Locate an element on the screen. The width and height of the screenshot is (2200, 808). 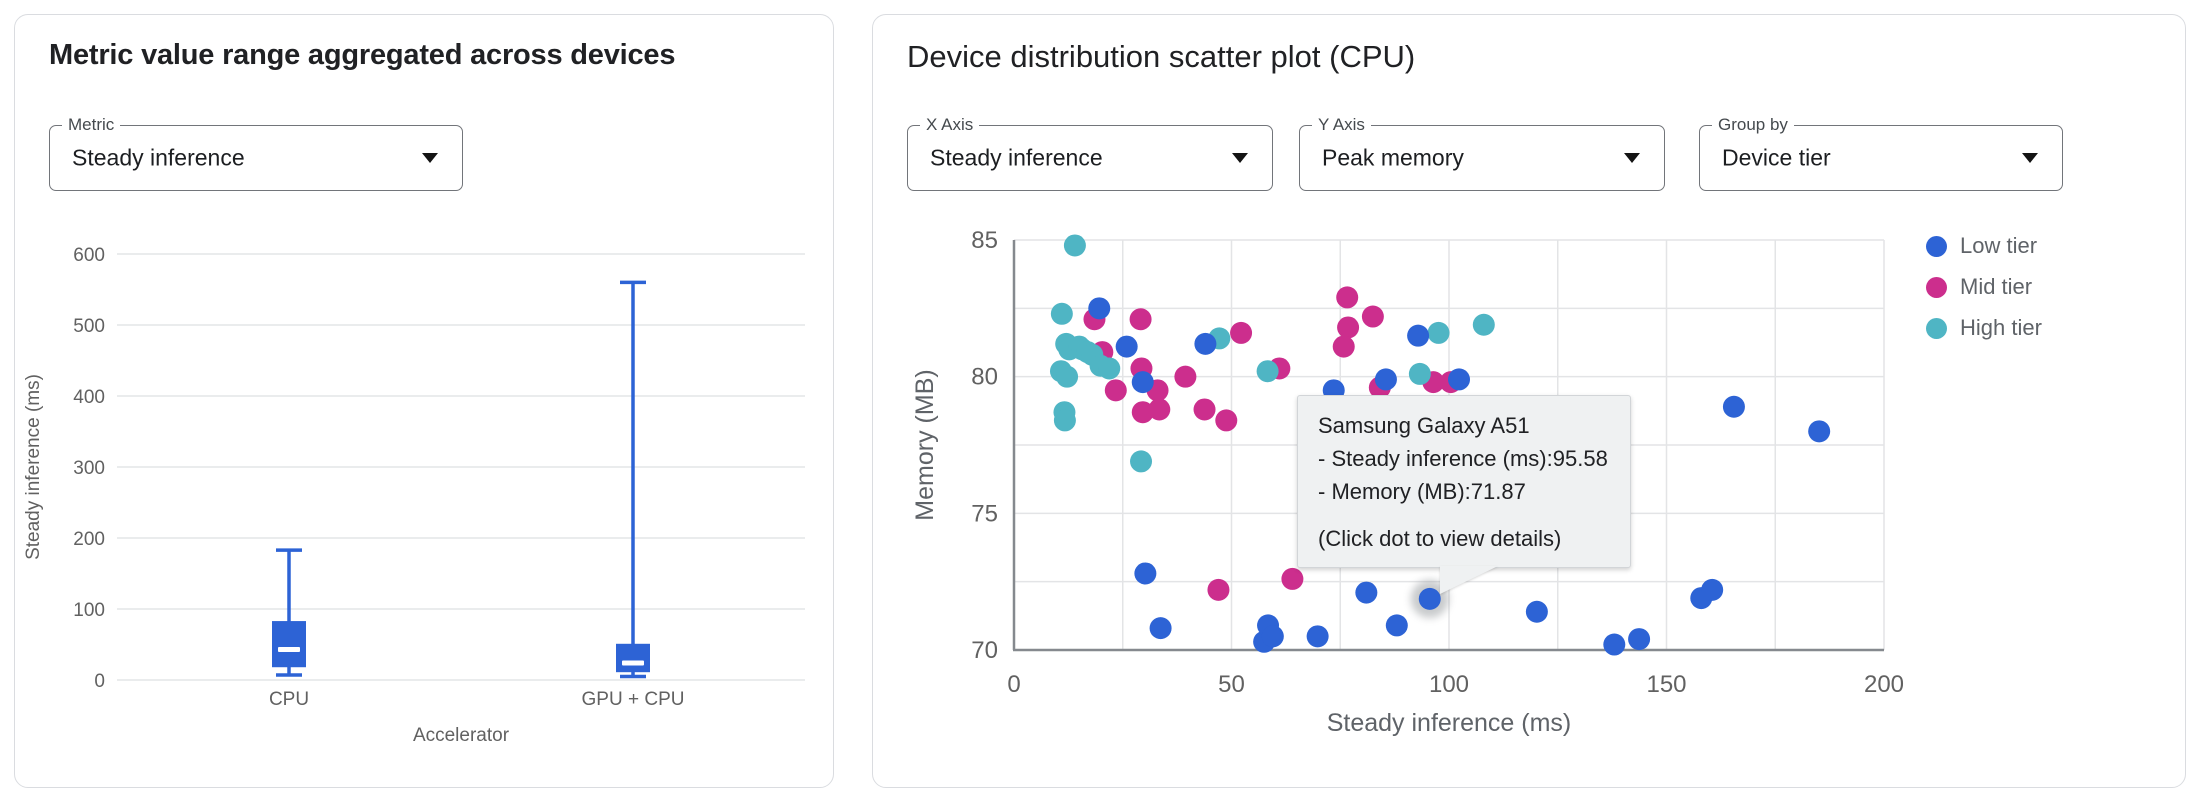
legend-label: Low tier is located at coordinates (1999, 245).